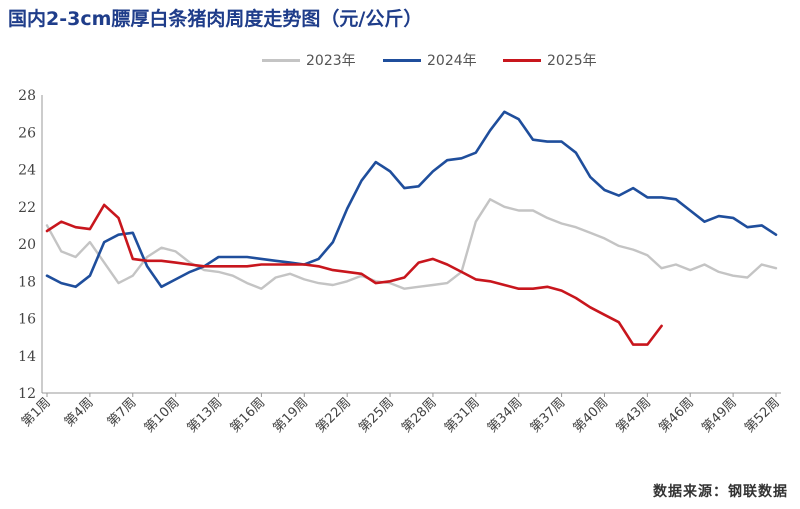 Image resolution: width=800 pixels, height=509 pixels. What do you see at coordinates (331, 61) in the screenshot?
I see `legend-label-2023: 2023年` at bounding box center [331, 61].